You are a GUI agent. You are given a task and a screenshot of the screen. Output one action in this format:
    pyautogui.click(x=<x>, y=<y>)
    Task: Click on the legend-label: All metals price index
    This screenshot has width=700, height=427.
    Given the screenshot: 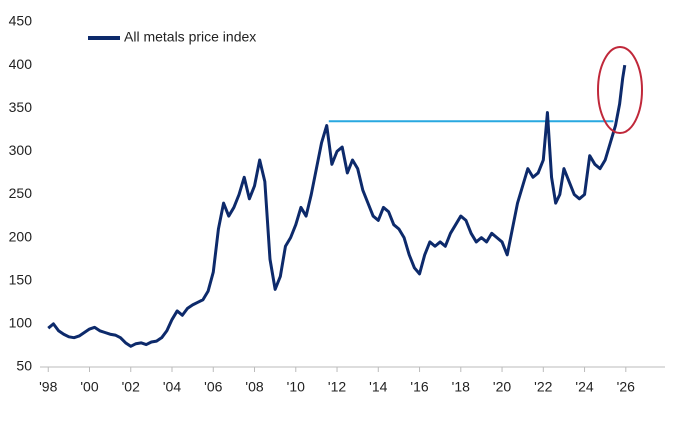 What is the action you would take?
    pyautogui.click(x=190, y=37)
    